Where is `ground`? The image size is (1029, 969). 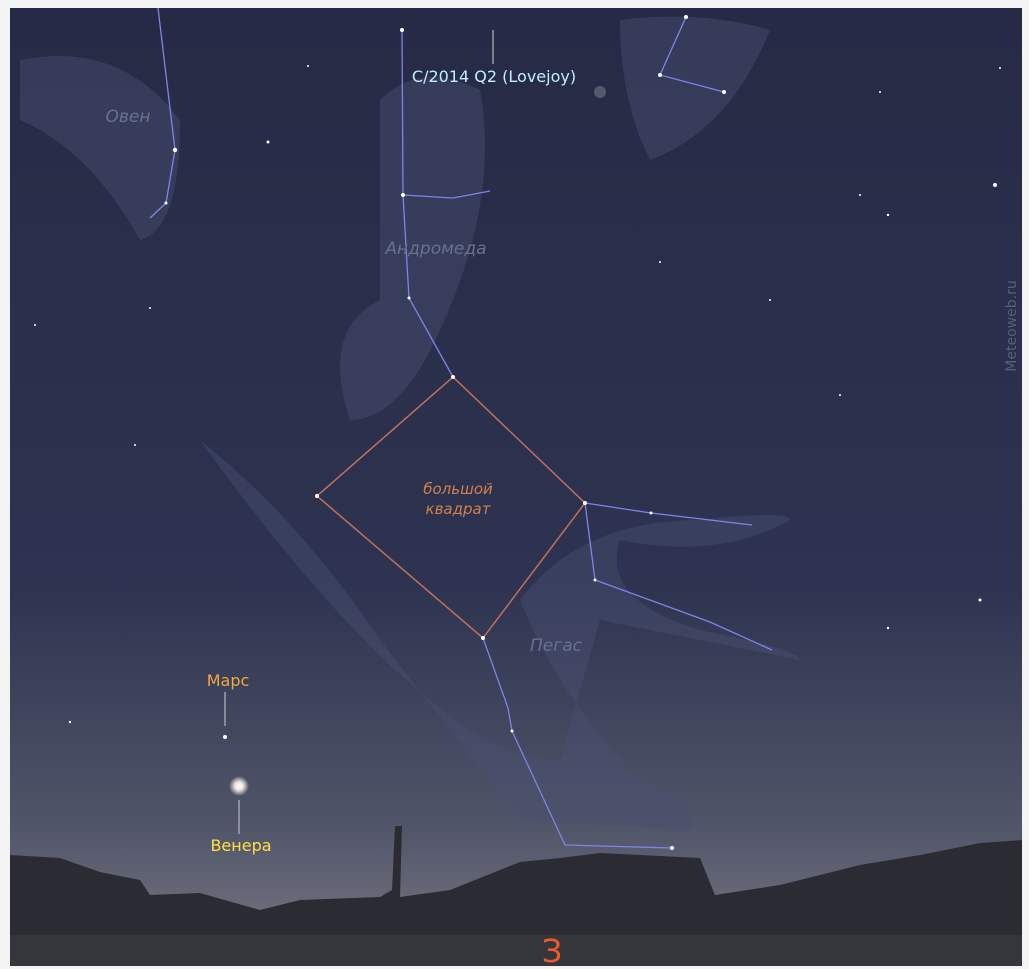 ground is located at coordinates (516, 950).